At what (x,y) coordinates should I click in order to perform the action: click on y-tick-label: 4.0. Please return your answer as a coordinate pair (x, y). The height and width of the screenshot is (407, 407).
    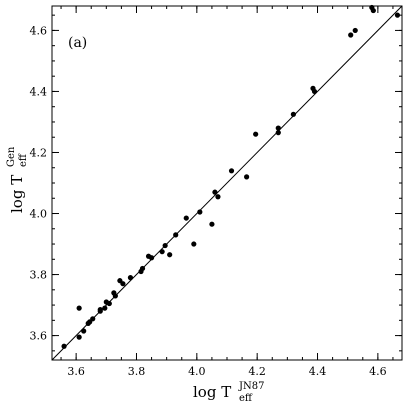
    Looking at the image, I should click on (39, 214).